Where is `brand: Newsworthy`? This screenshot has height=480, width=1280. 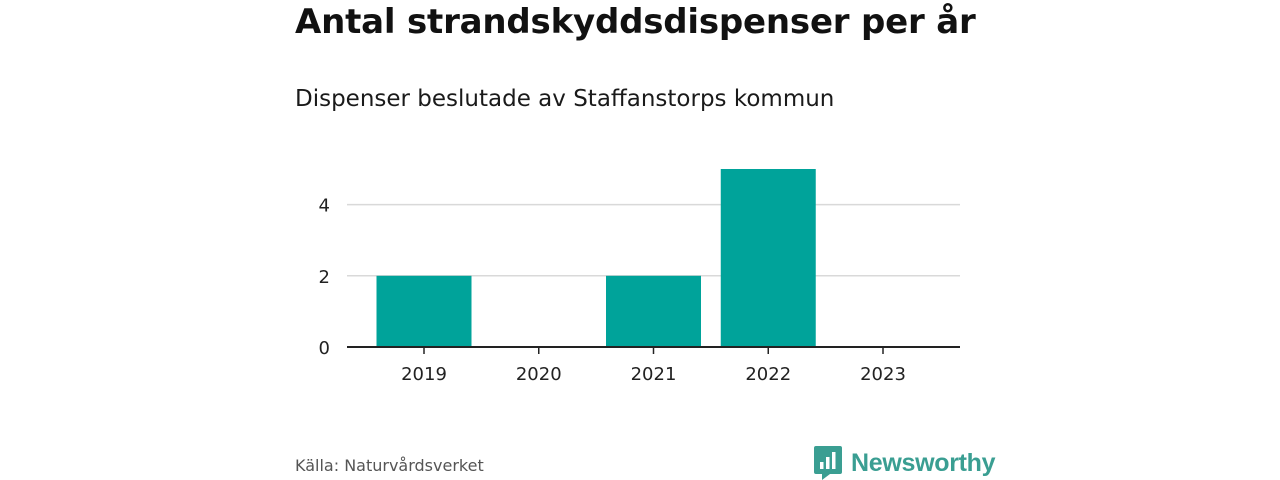
brand: Newsworthy is located at coordinates (905, 463).